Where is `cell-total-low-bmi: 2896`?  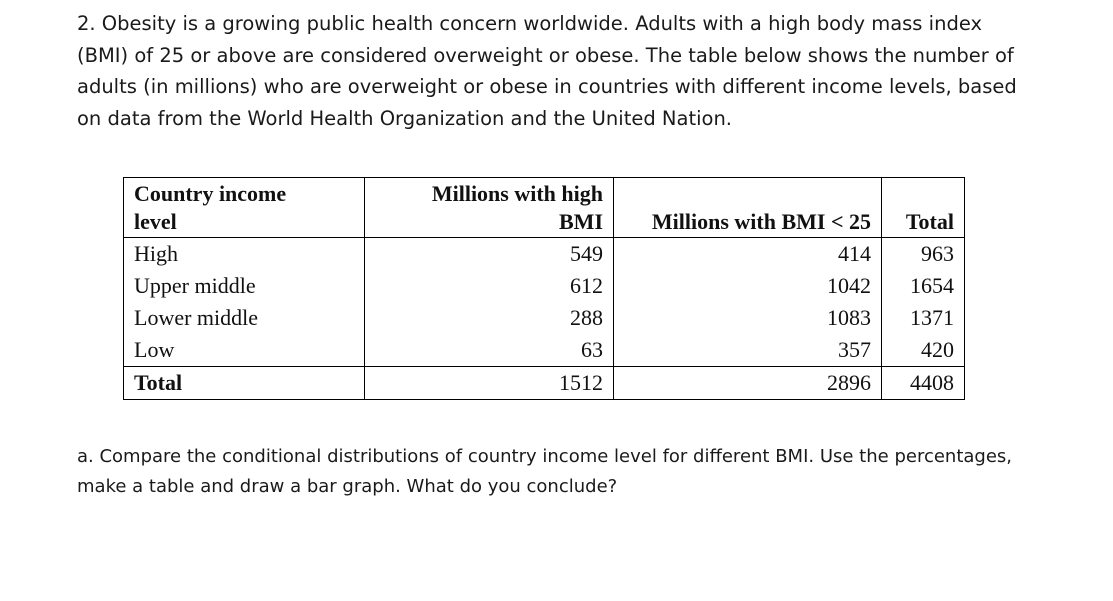 cell-total-low-bmi: 2896 is located at coordinates (747, 383).